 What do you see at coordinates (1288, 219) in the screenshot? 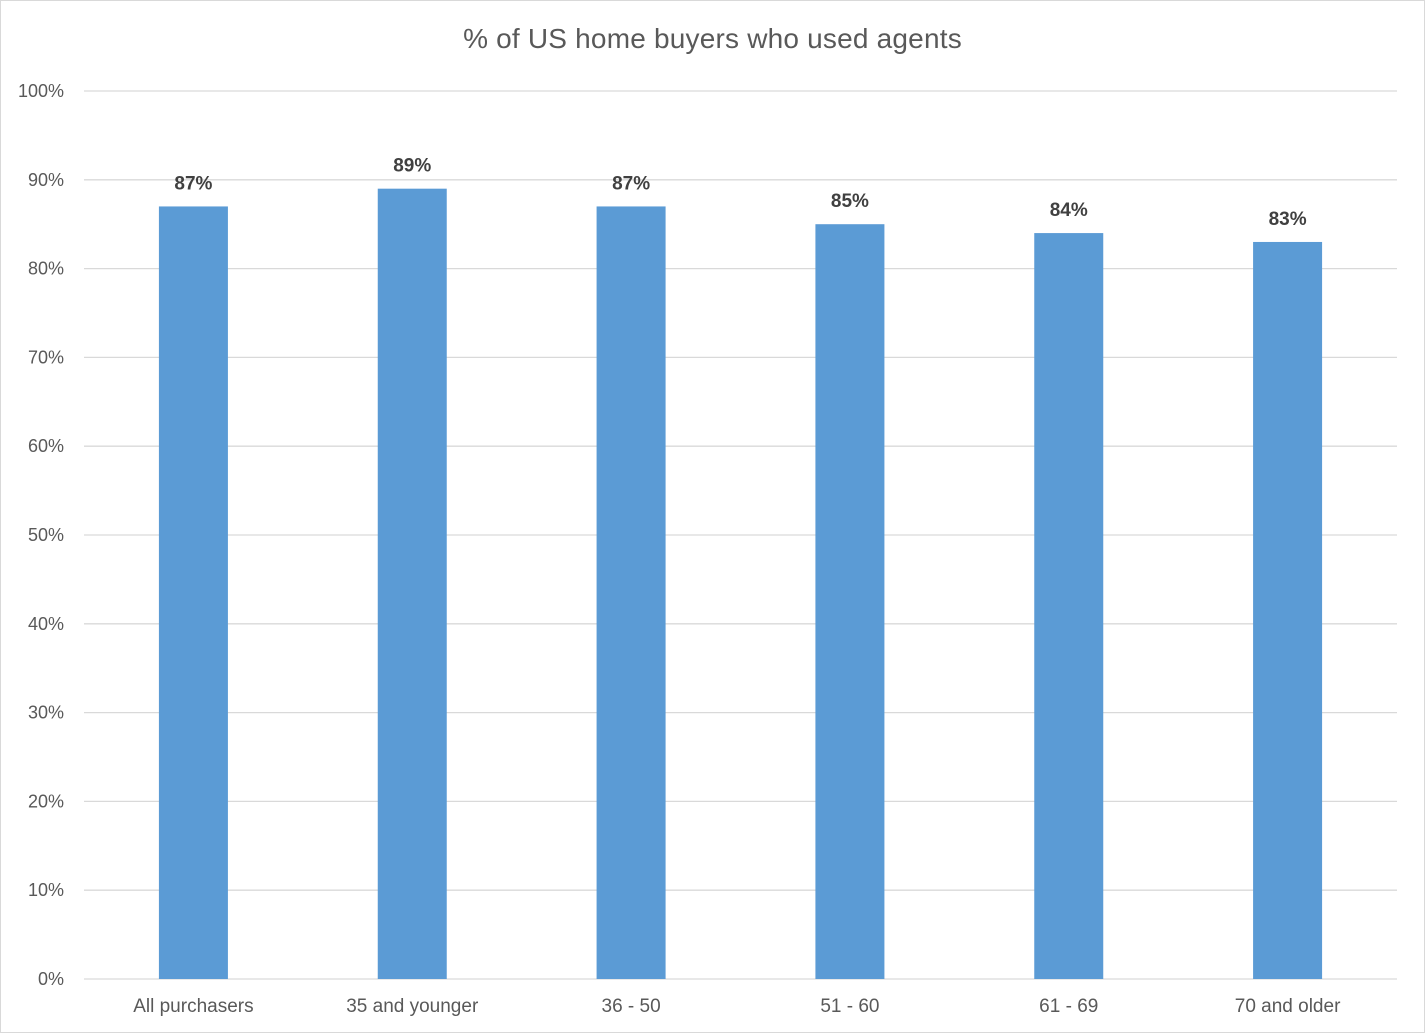
I see `data-label: 83%` at bounding box center [1288, 219].